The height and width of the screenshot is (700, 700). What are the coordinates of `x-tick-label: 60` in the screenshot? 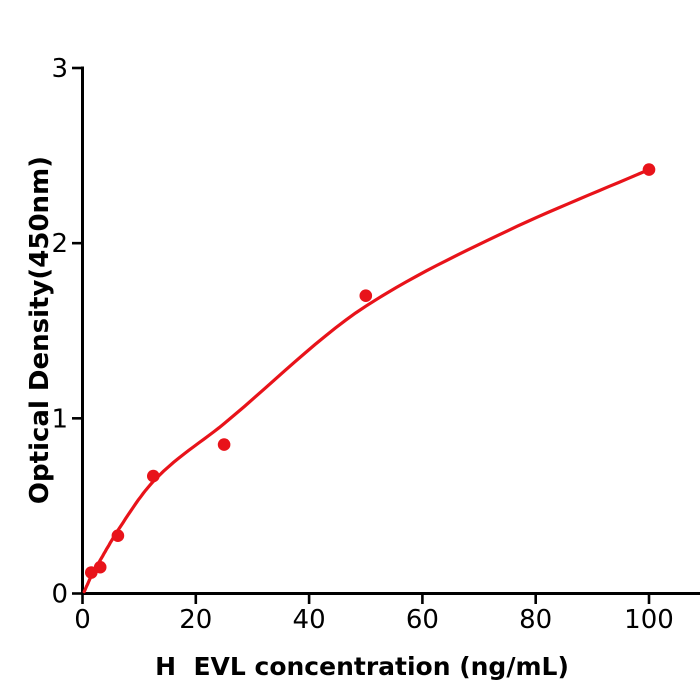 It's located at (422, 620).